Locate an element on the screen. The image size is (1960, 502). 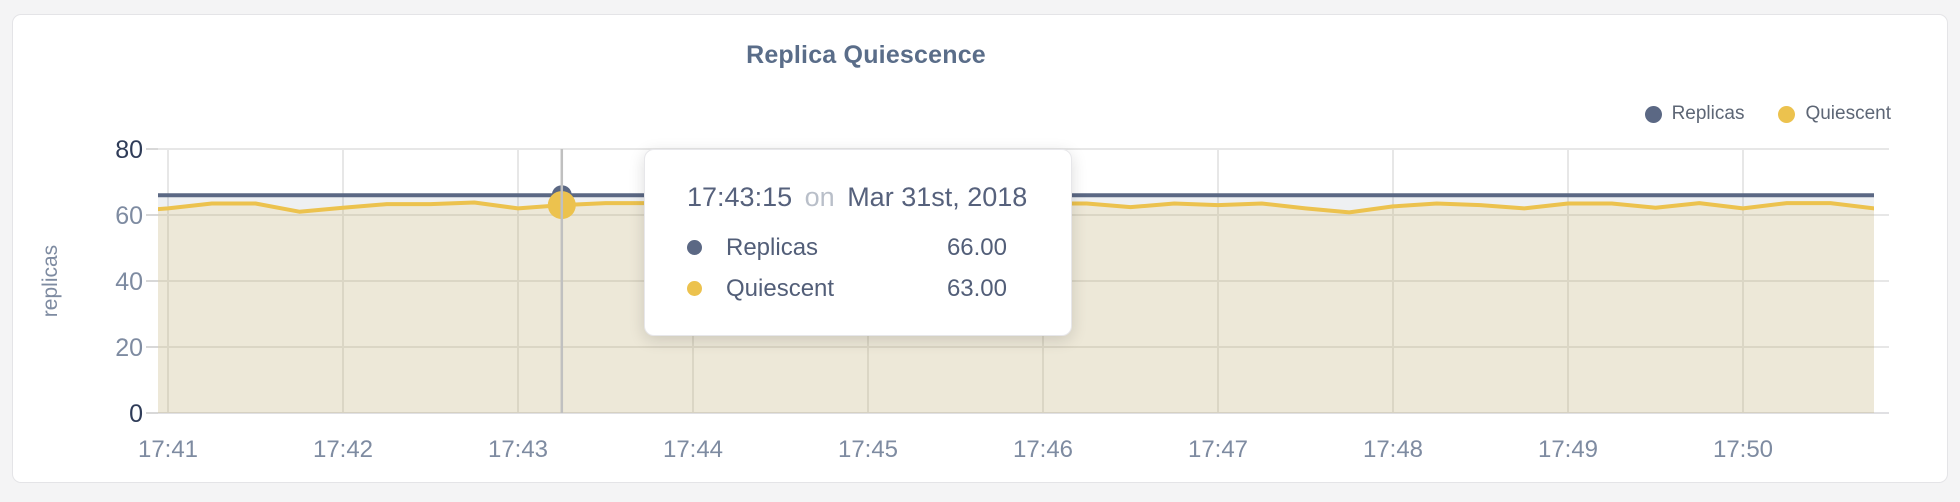
legend-item-quiescent: Quiescent is located at coordinates (1834, 114).